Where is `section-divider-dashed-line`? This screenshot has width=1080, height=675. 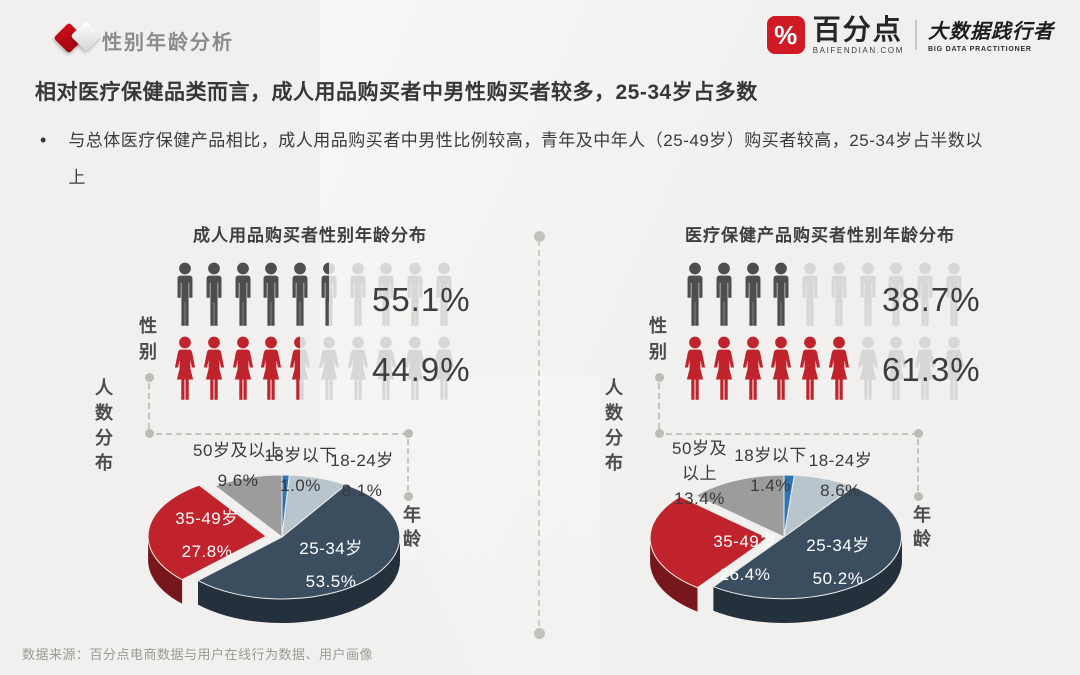
section-divider-dashed-line is located at coordinates (539, 433).